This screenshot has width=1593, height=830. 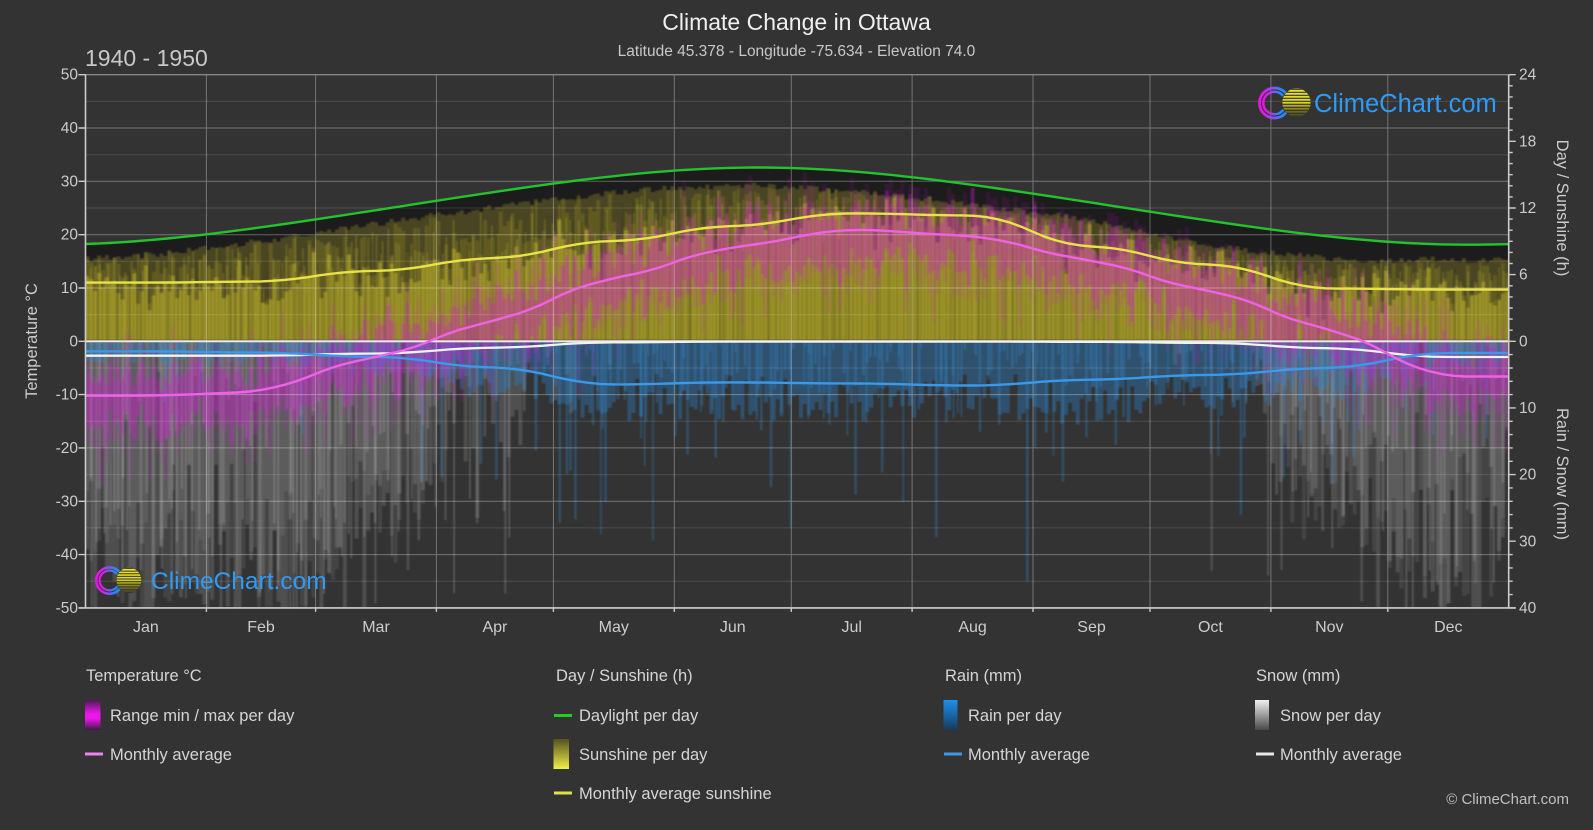 What do you see at coordinates (675, 794) in the screenshot?
I see `svg-text: Monthly average sunshine` at bounding box center [675, 794].